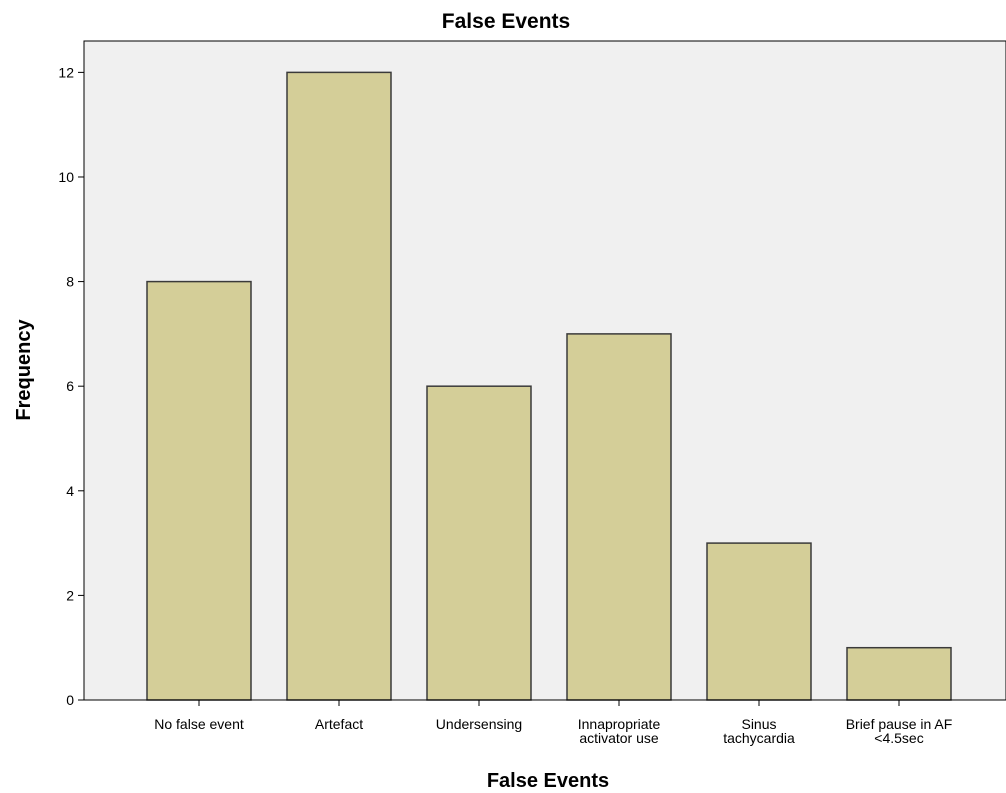  What do you see at coordinates (70, 282) in the screenshot?
I see `y-tick-label: 8` at bounding box center [70, 282].